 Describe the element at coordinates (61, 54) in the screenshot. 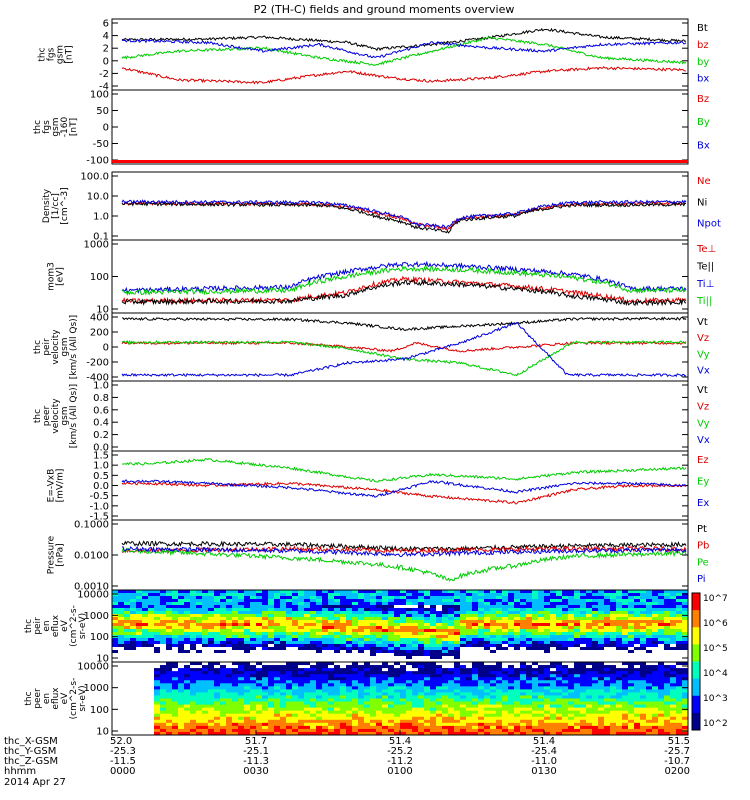

I see `y-axis-label-line: gsm` at that location.